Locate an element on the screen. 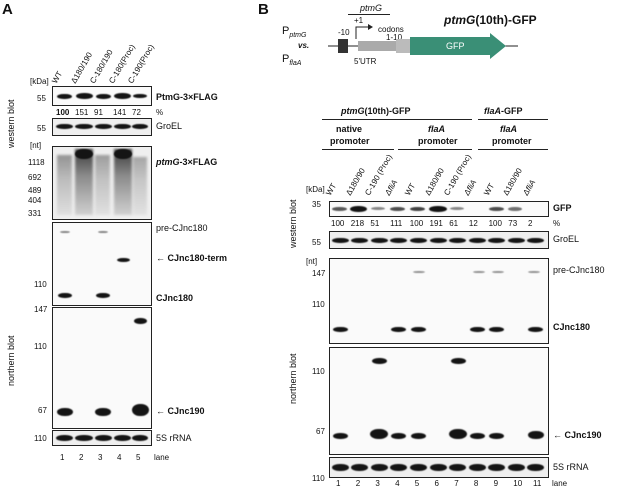 The image size is (617, 490). nt-label-b: [nt] is located at coordinates (312, 261).